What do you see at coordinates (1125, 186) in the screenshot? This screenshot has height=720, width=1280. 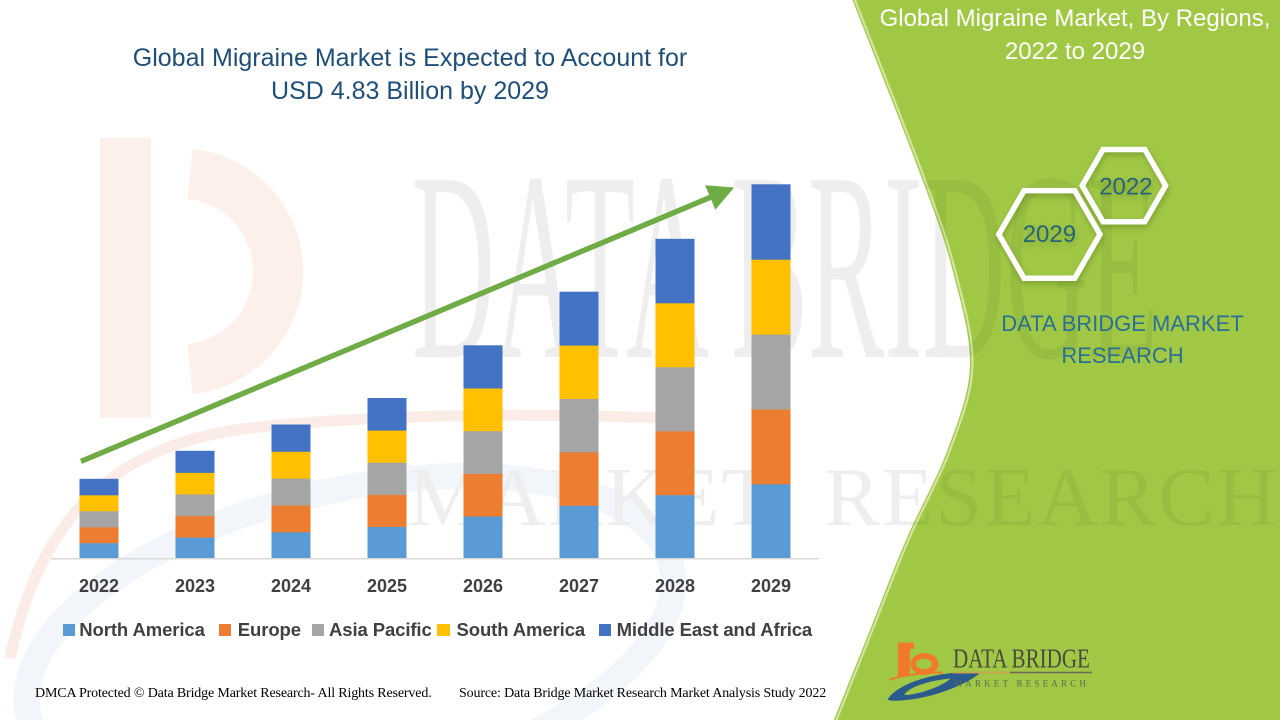 I see `svg-text: 2022` at bounding box center [1125, 186].